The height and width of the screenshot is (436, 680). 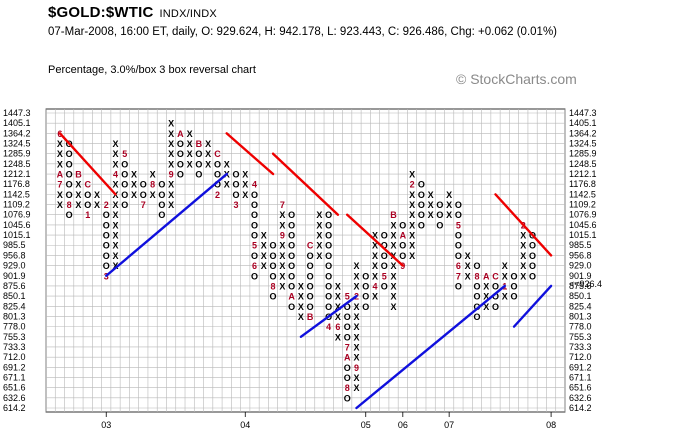 What do you see at coordinates (580, 327) in the screenshot?
I see `price-label-right: 778.0` at bounding box center [580, 327].